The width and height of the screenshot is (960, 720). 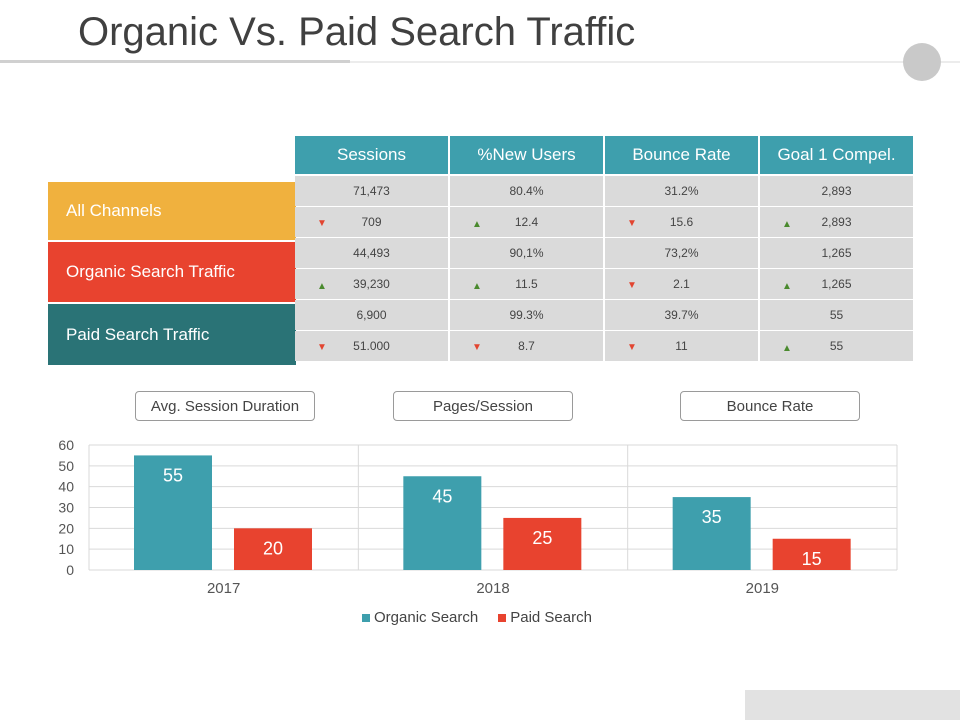 What do you see at coordinates (357, 32) in the screenshot?
I see `page-title: Organic Vs. Paid Search Traffic` at bounding box center [357, 32].